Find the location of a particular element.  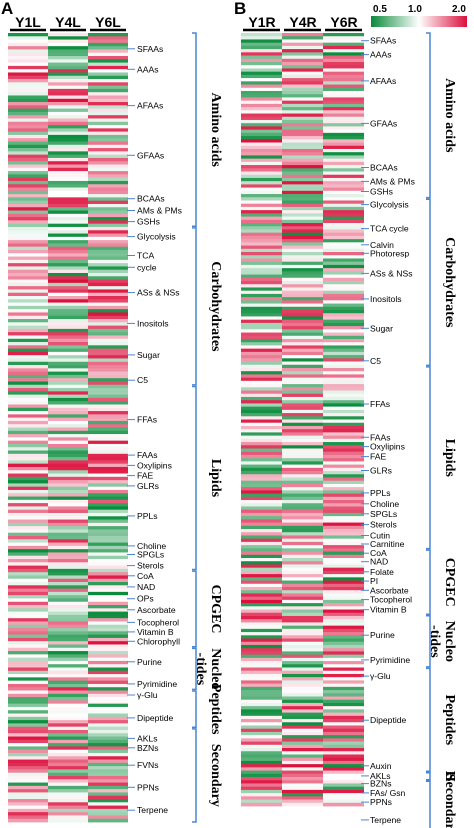

group-label: Lipids is located at coordinates (449, 458).